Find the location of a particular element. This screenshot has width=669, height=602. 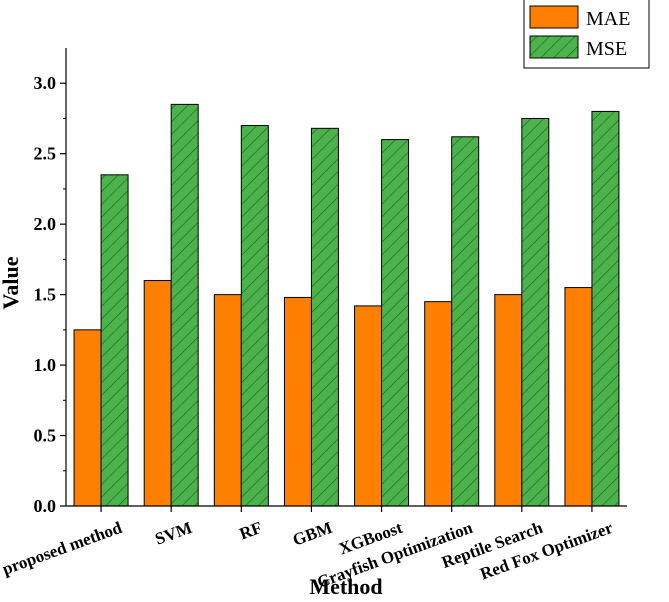

x-tick-label-2: RF is located at coordinates (251, 531).